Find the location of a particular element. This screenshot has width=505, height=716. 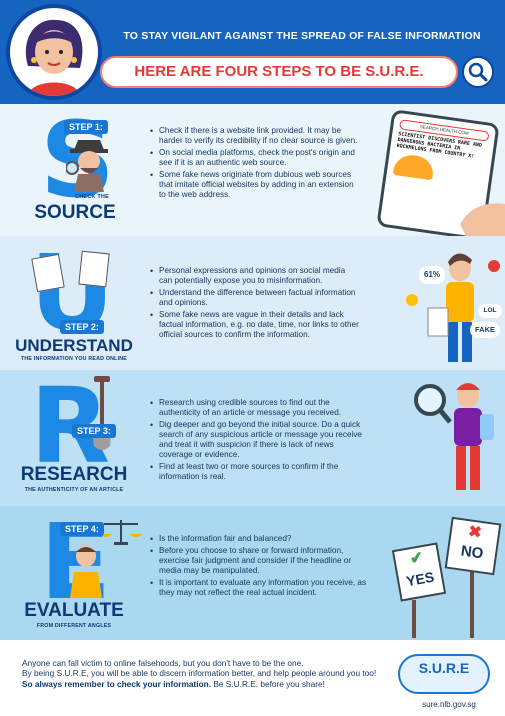

footer-line-3-rest: Be S.U.R.E. before you share! is located at coordinates (268, 683).